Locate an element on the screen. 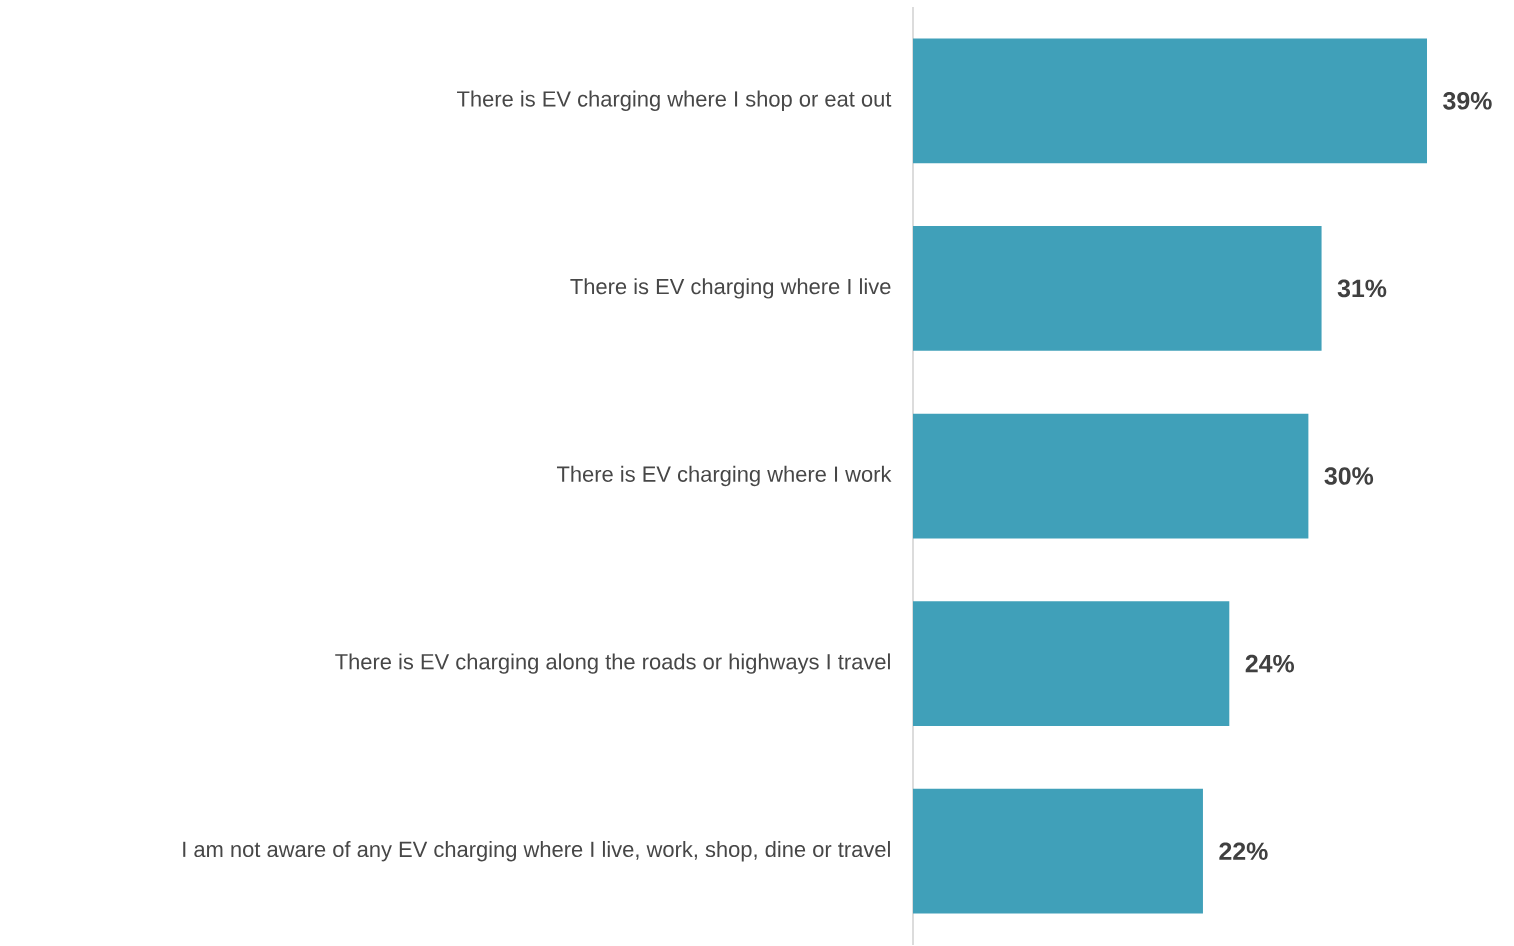 The image size is (1514, 946). y-tick-label: There is EV charging where I work is located at coordinates (724, 476).